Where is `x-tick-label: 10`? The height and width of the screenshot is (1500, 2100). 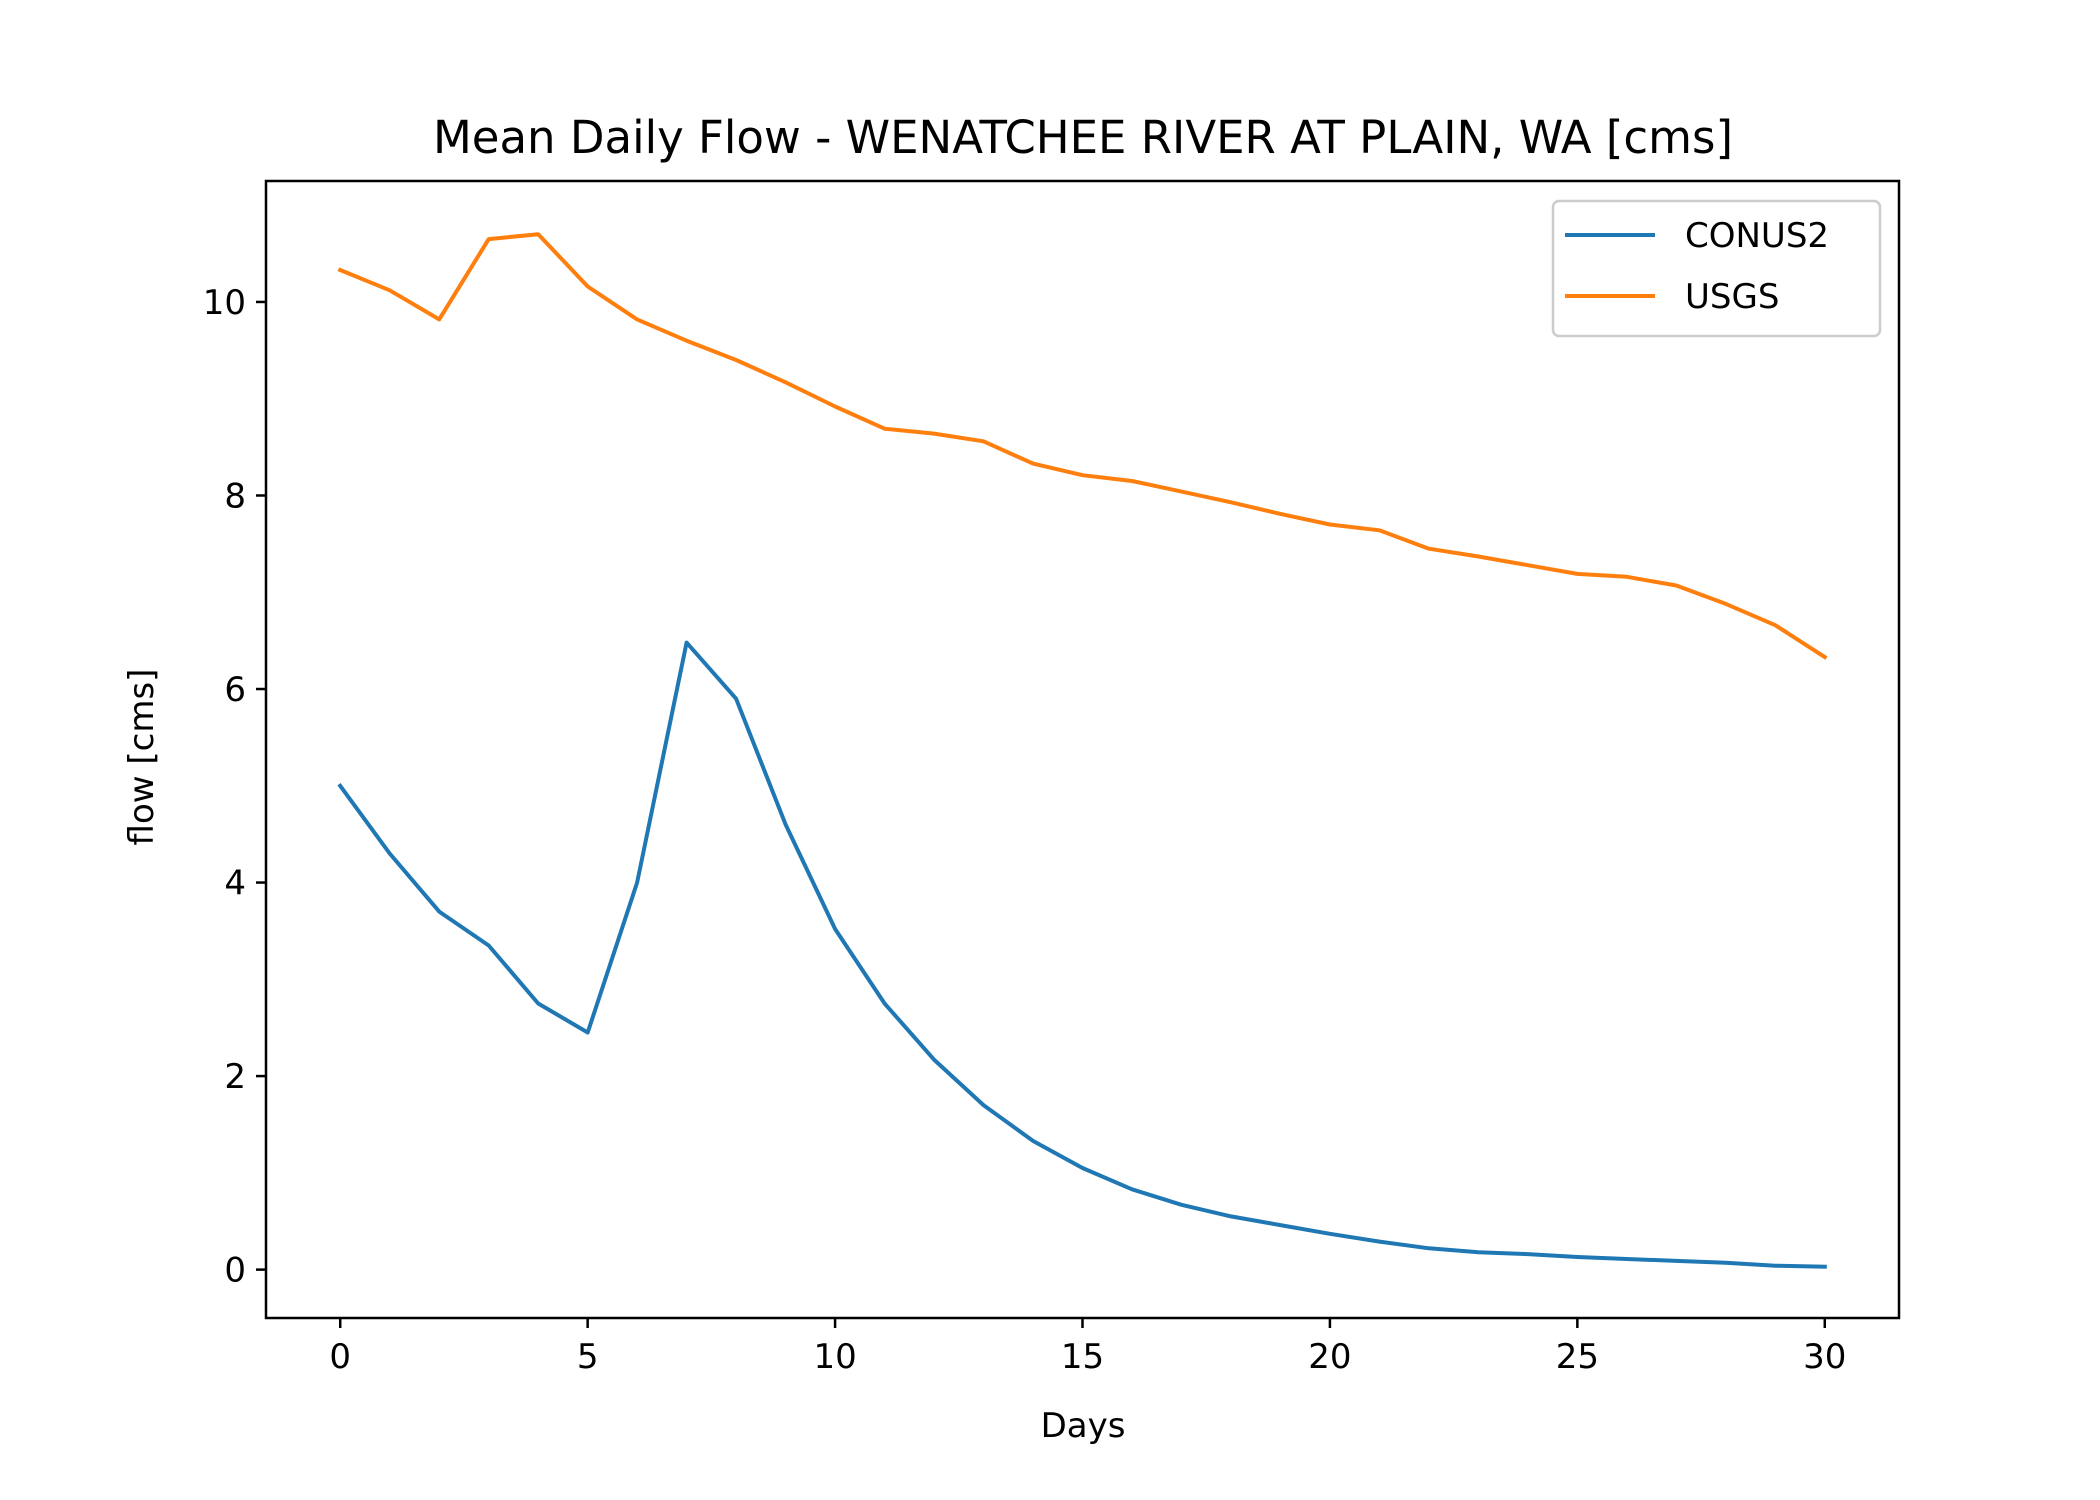 x-tick-label: 10 is located at coordinates (834, 1357).